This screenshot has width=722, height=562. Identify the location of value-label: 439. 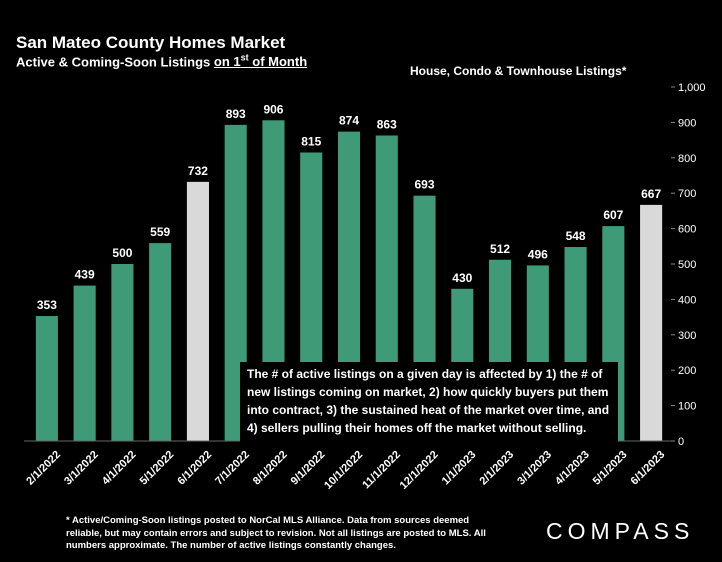
(85, 275).